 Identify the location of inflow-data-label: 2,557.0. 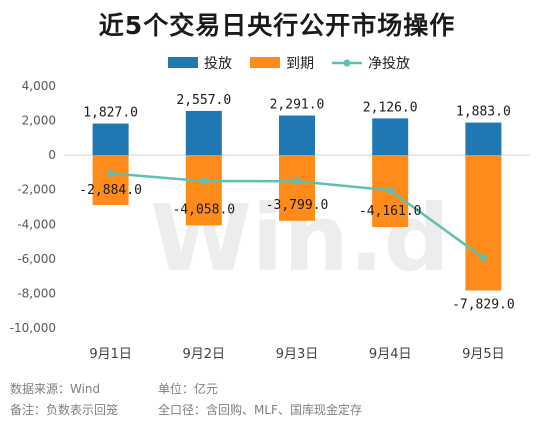
(203, 100).